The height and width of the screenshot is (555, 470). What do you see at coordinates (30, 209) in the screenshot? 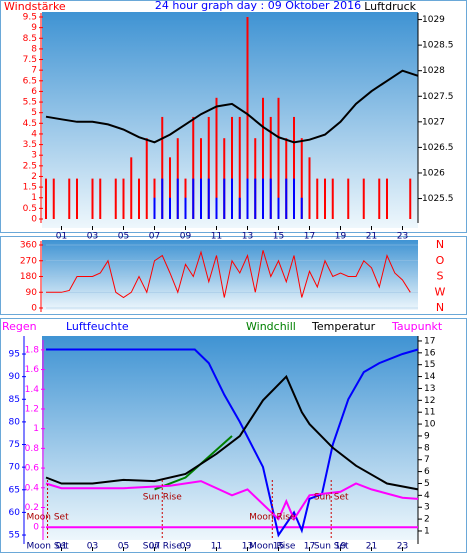
I see `y-tick-label: 0.5` at bounding box center [30, 209].